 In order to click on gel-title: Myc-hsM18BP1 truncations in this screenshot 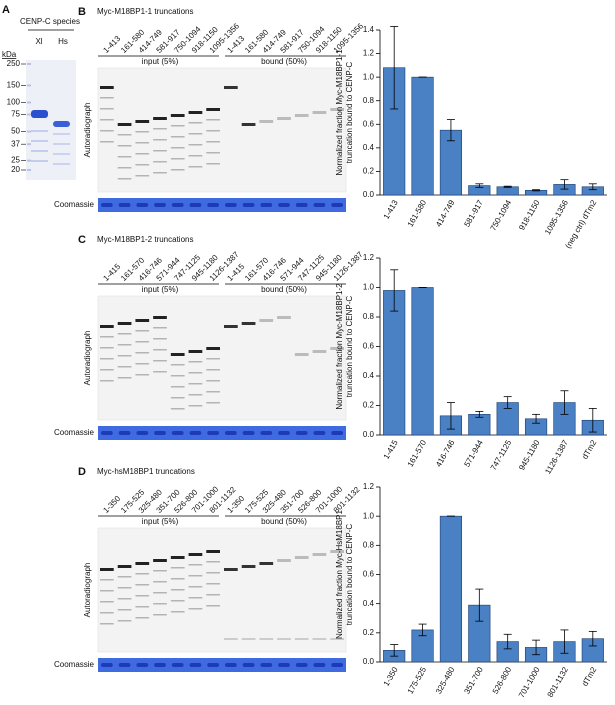, I will do `click(146, 471)`.